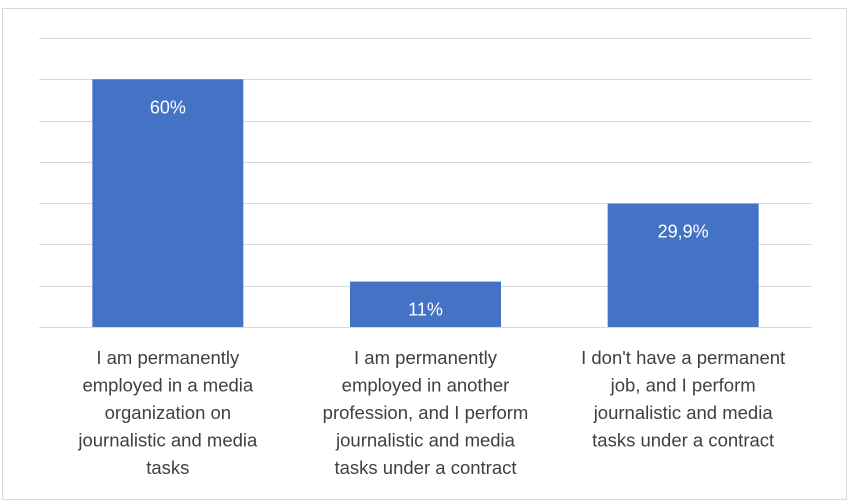  What do you see at coordinates (167, 385) in the screenshot?
I see `category-label-line: employed in a media` at bounding box center [167, 385].